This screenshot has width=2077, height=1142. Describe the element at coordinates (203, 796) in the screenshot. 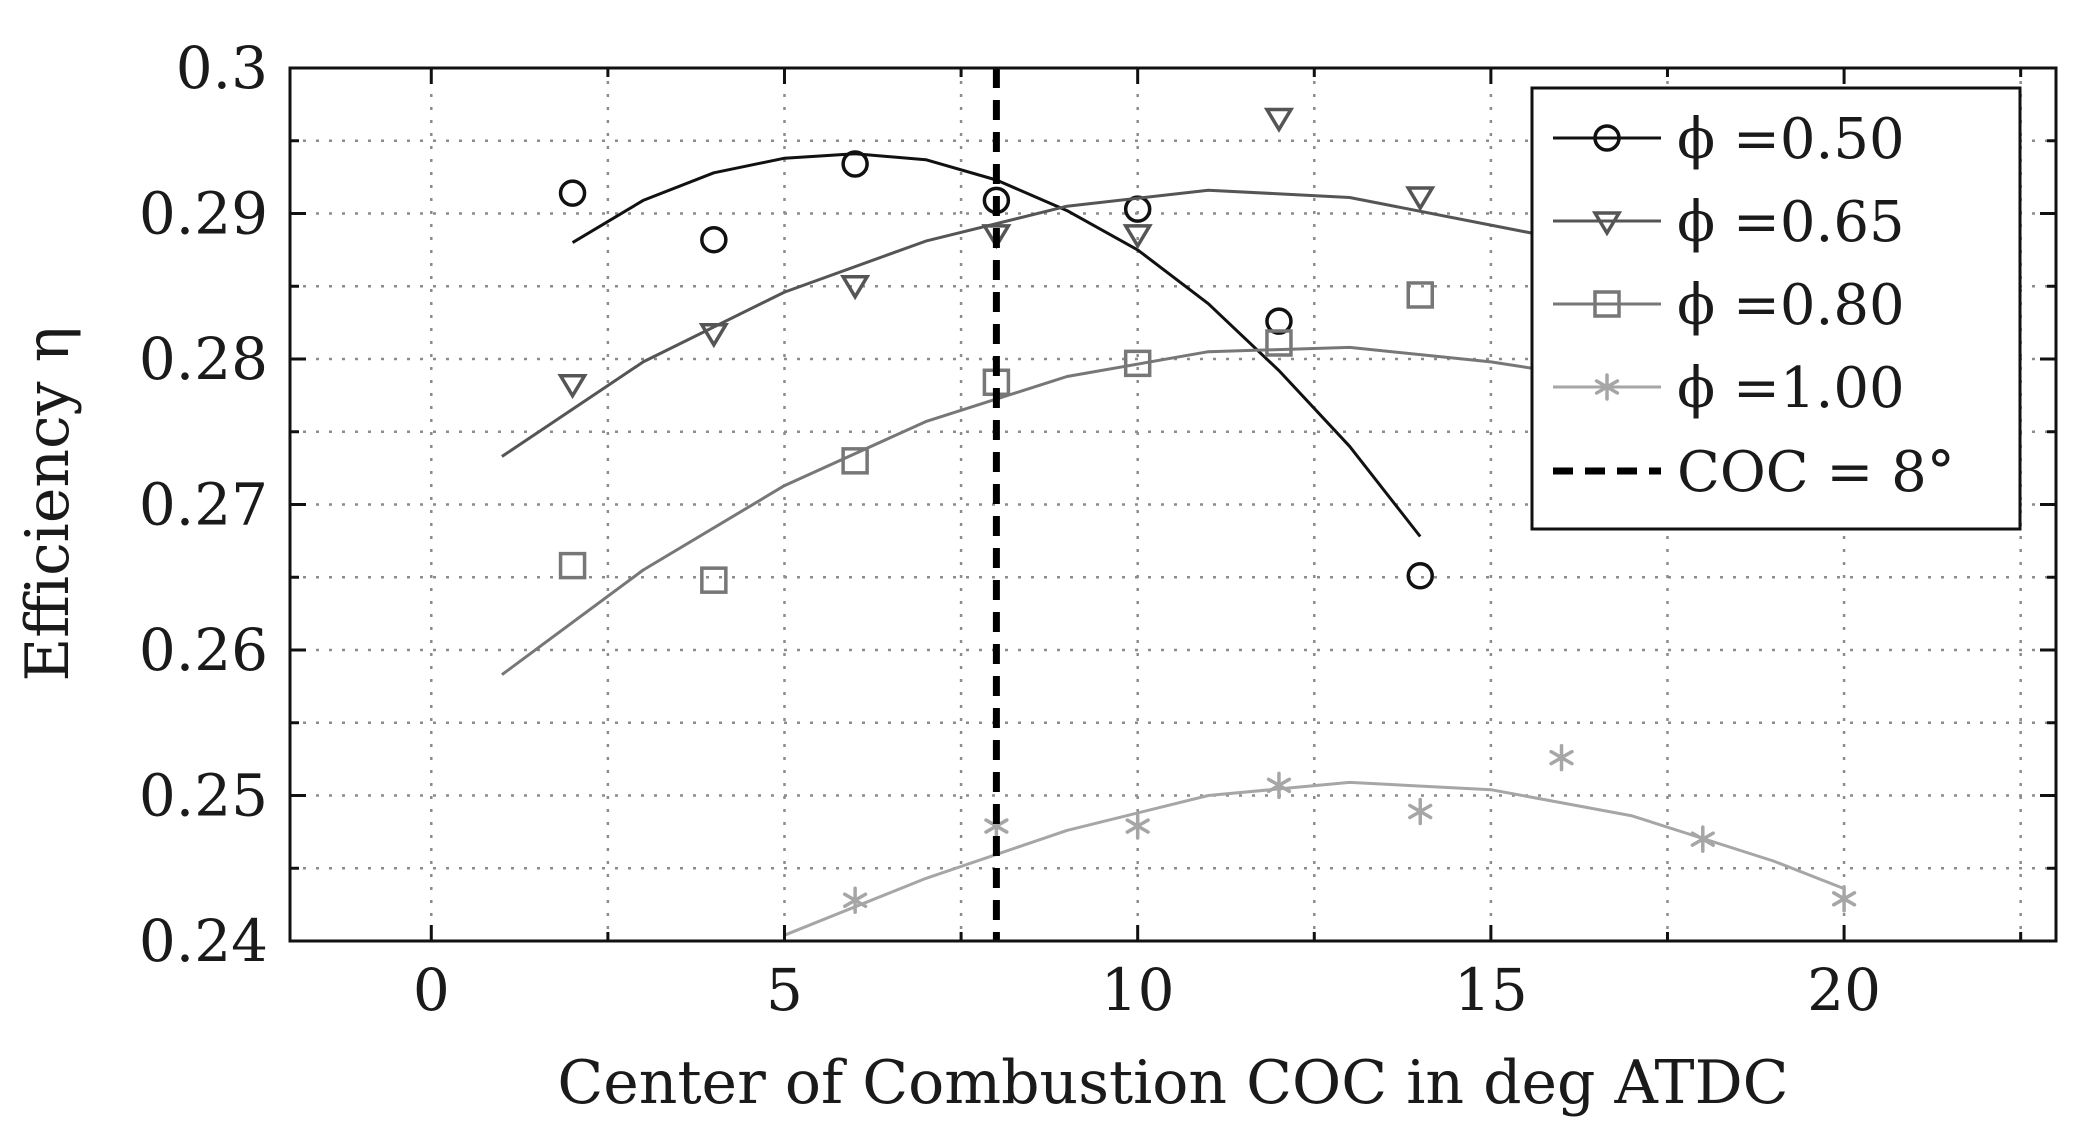

I see `y-tick-label: 0.25` at that location.